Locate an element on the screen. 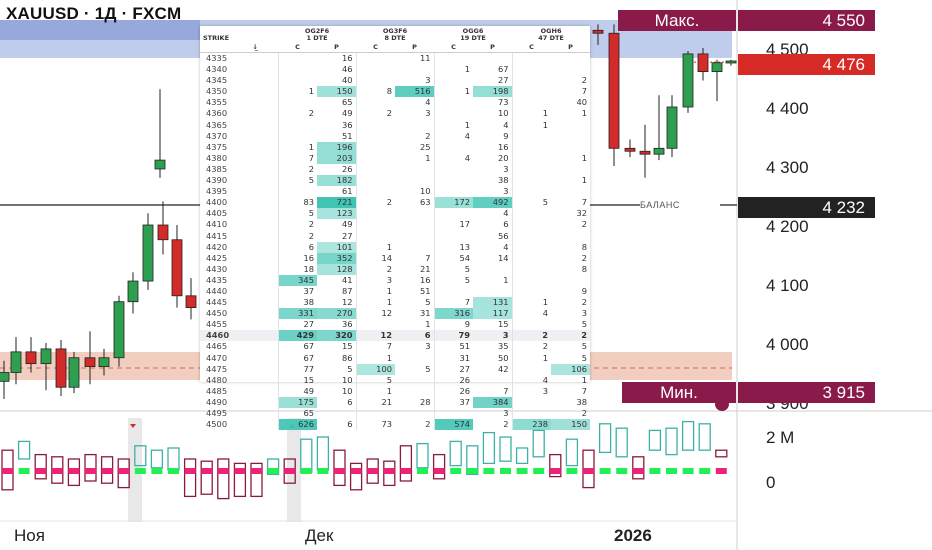 This screenshot has width=932, height=550. table-row: 4350 1 150 8 516 1 198 7 is located at coordinates (395, 92).